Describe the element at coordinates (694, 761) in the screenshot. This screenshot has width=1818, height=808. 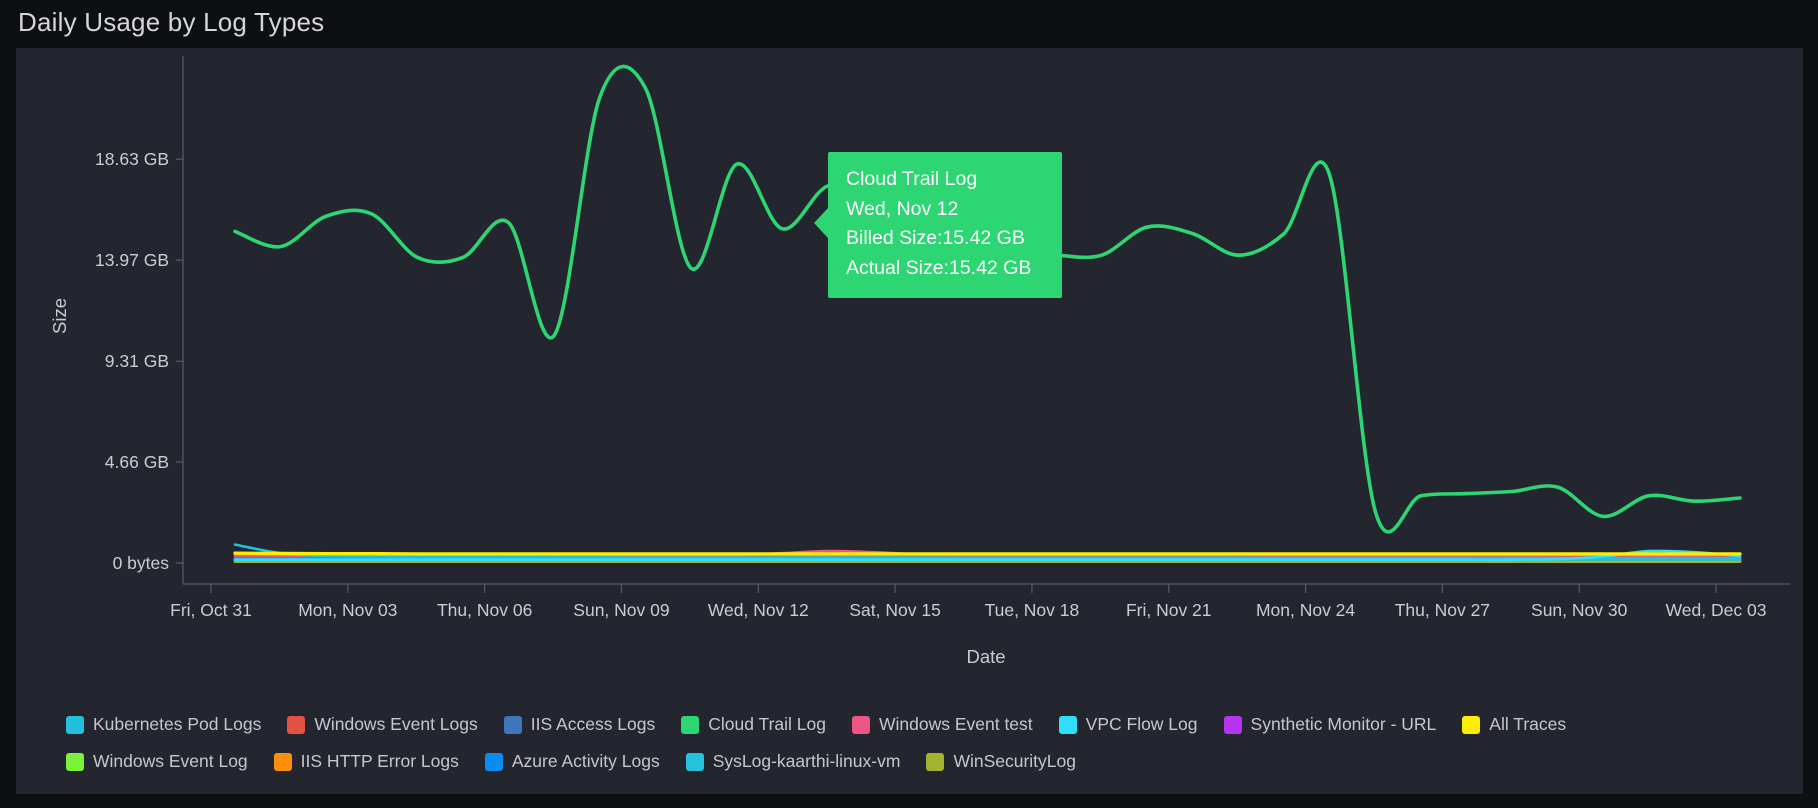
I see `legend-swatch-syslog-kaarthi-linux-vm` at that location.